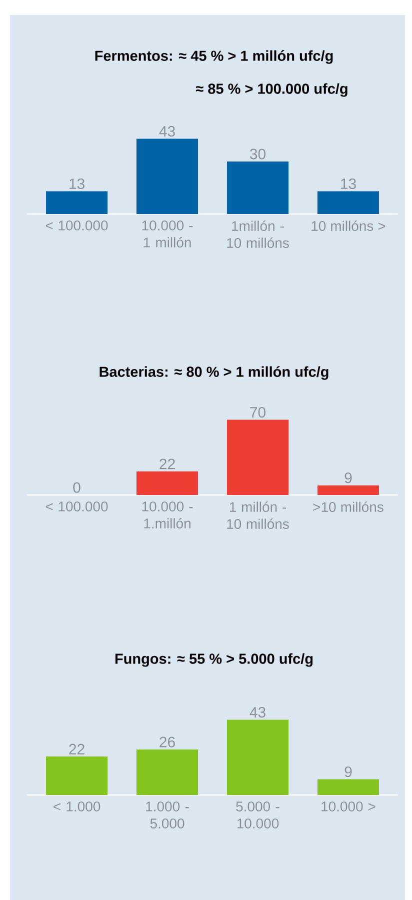 The height and width of the screenshot is (900, 412). What do you see at coordinates (258, 234) in the screenshot?
I see `x-tick-label: 1millón - 10 millóns` at bounding box center [258, 234].